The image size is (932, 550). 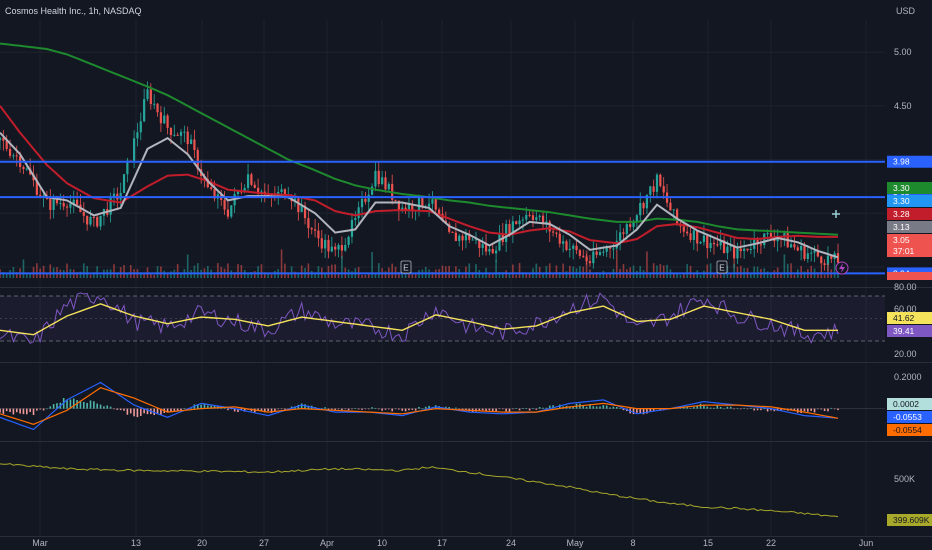 I want to click on rsi-panel: 80.00 60.00 20.00 41.62 39.41, so click(x=466, y=320).